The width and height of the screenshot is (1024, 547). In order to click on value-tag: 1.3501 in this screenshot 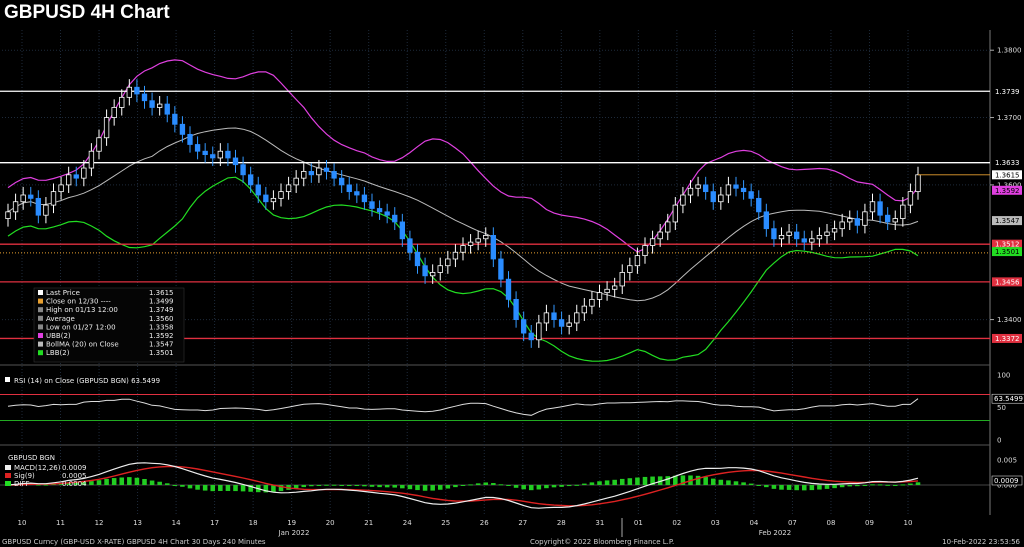, I will do `click(1007, 252)`.